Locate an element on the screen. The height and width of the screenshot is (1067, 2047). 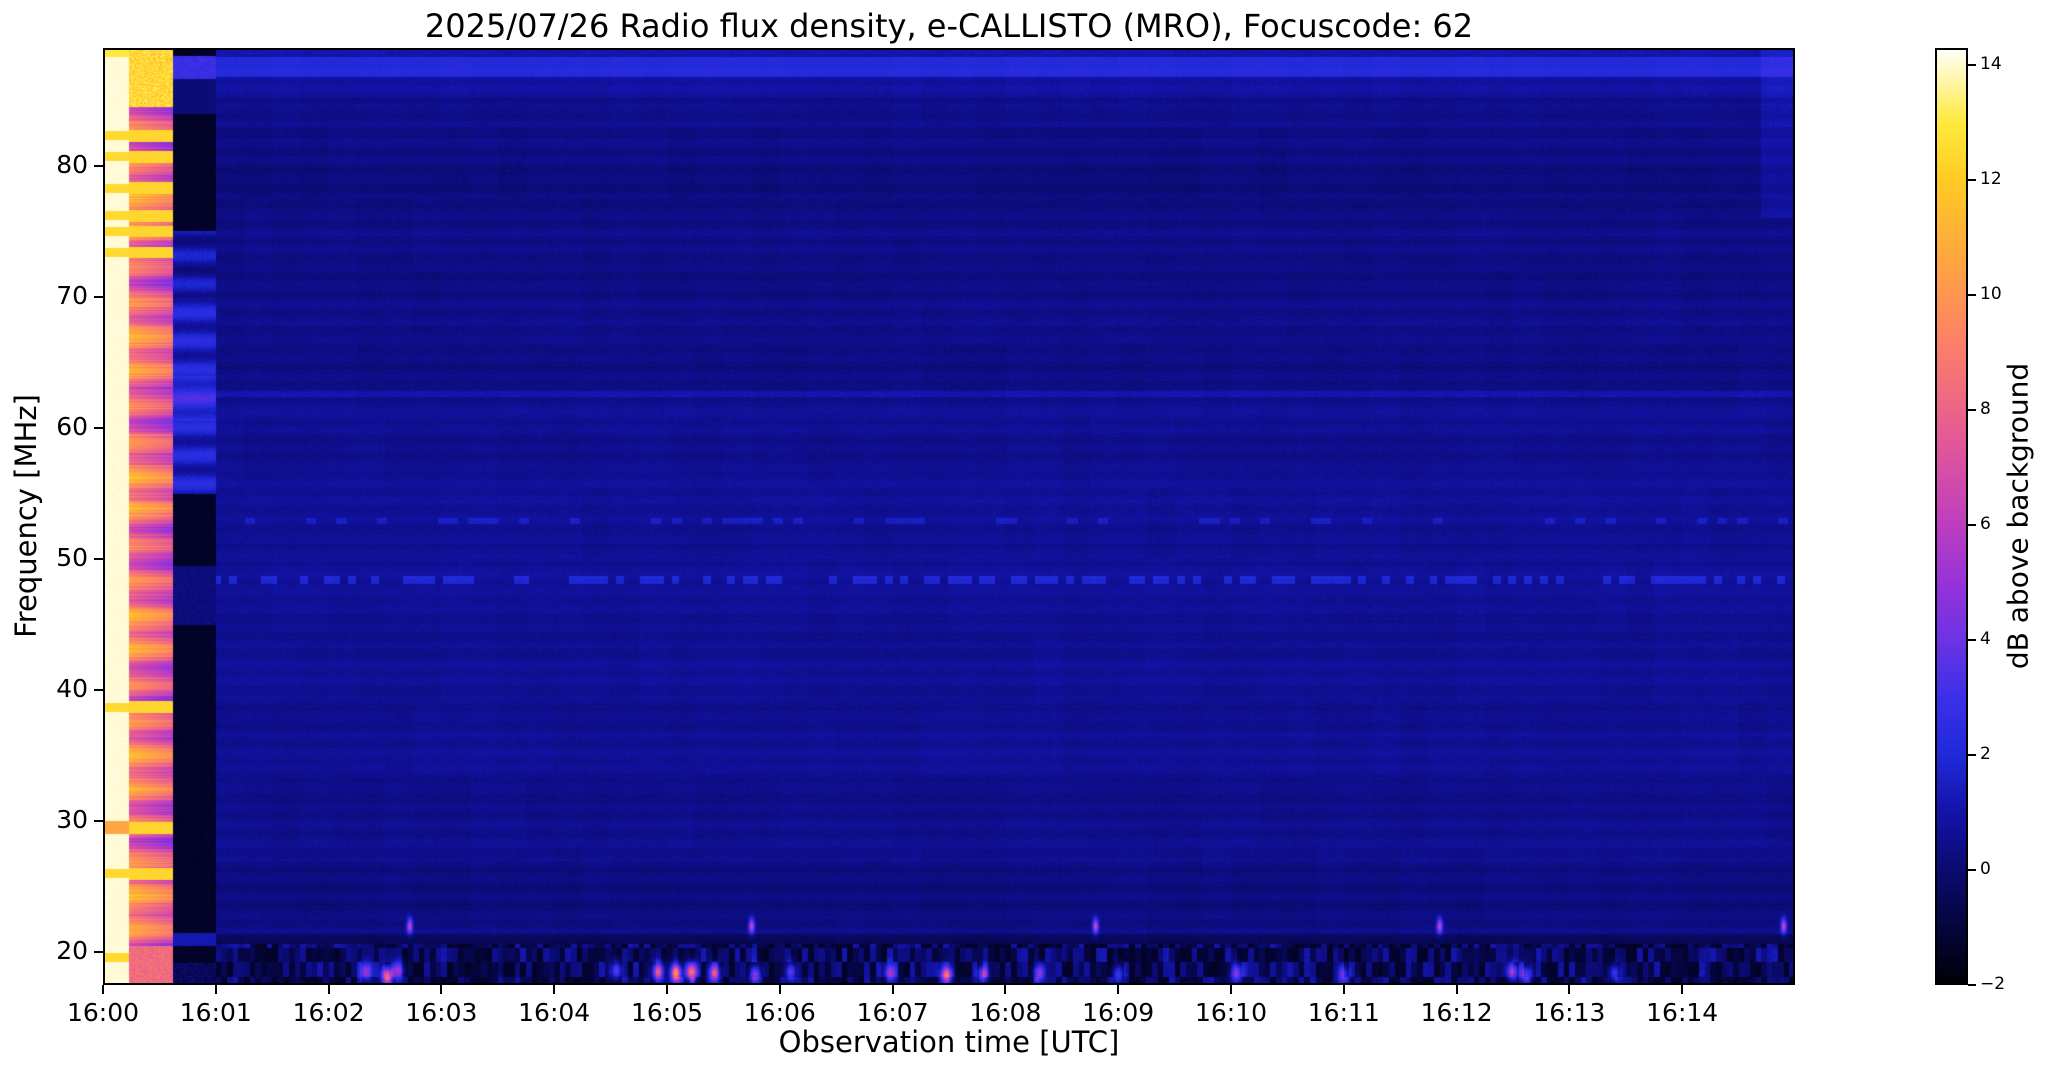
x-tick-label: 16:08 is located at coordinates (1005, 1012).